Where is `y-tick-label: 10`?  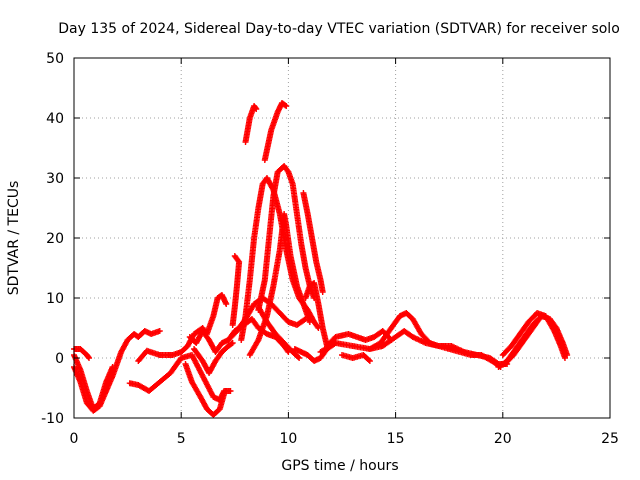 y-tick-label: 10 is located at coordinates (55, 299).